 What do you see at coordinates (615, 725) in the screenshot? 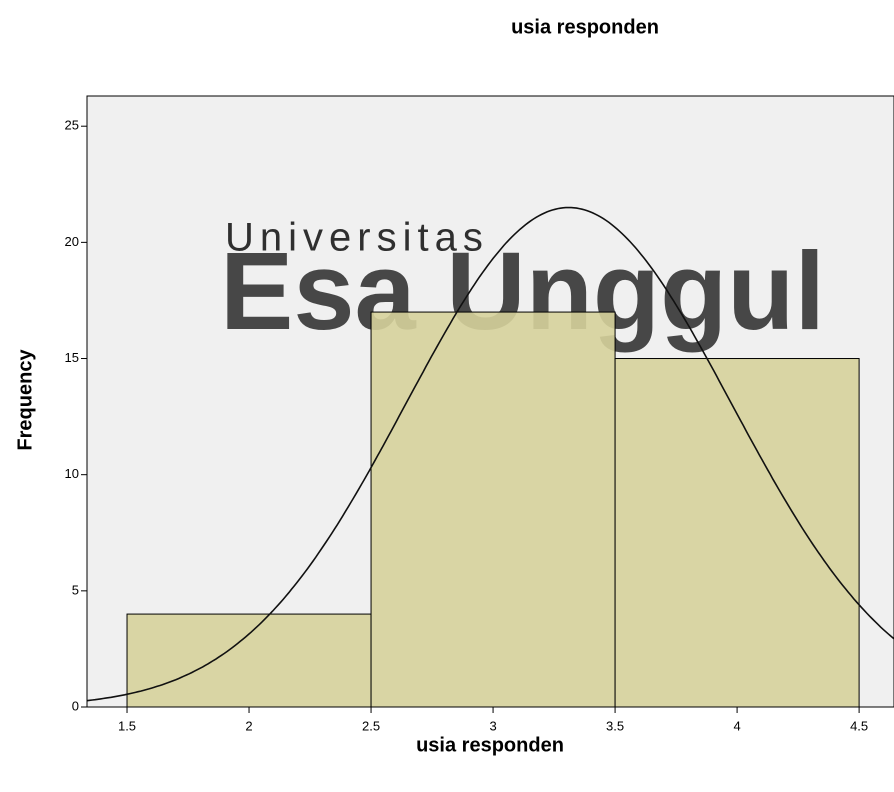
I see `x-tick-label: 3.5` at bounding box center [615, 725].